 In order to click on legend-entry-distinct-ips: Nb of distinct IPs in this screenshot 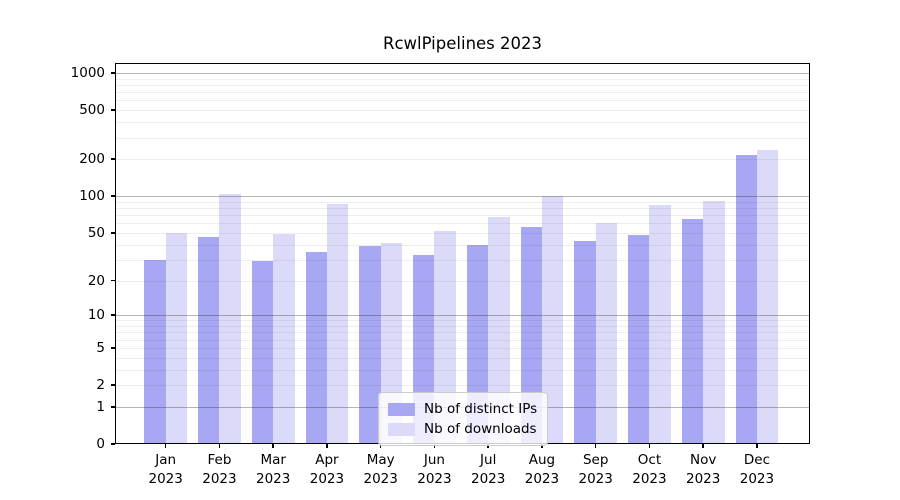, I will do `click(462, 409)`.